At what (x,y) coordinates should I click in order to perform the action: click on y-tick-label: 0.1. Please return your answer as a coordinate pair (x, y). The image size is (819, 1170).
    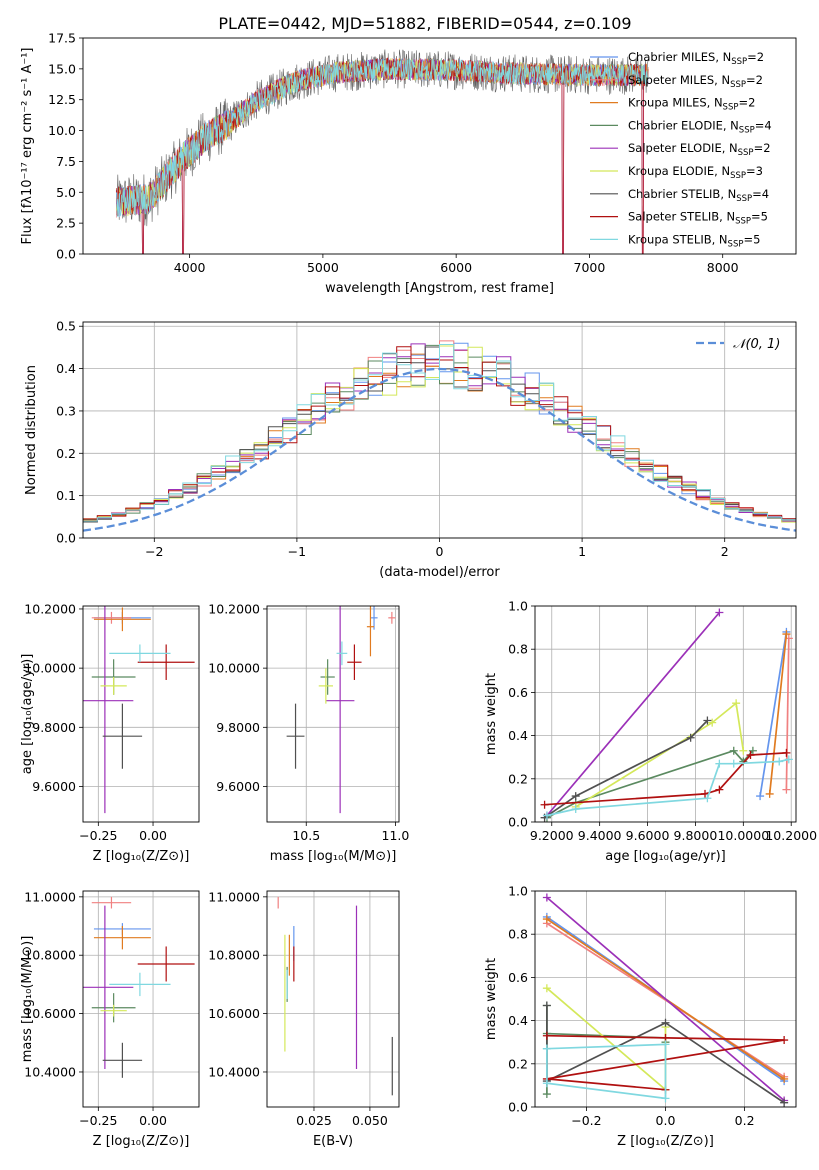
    Looking at the image, I should click on (66, 495).